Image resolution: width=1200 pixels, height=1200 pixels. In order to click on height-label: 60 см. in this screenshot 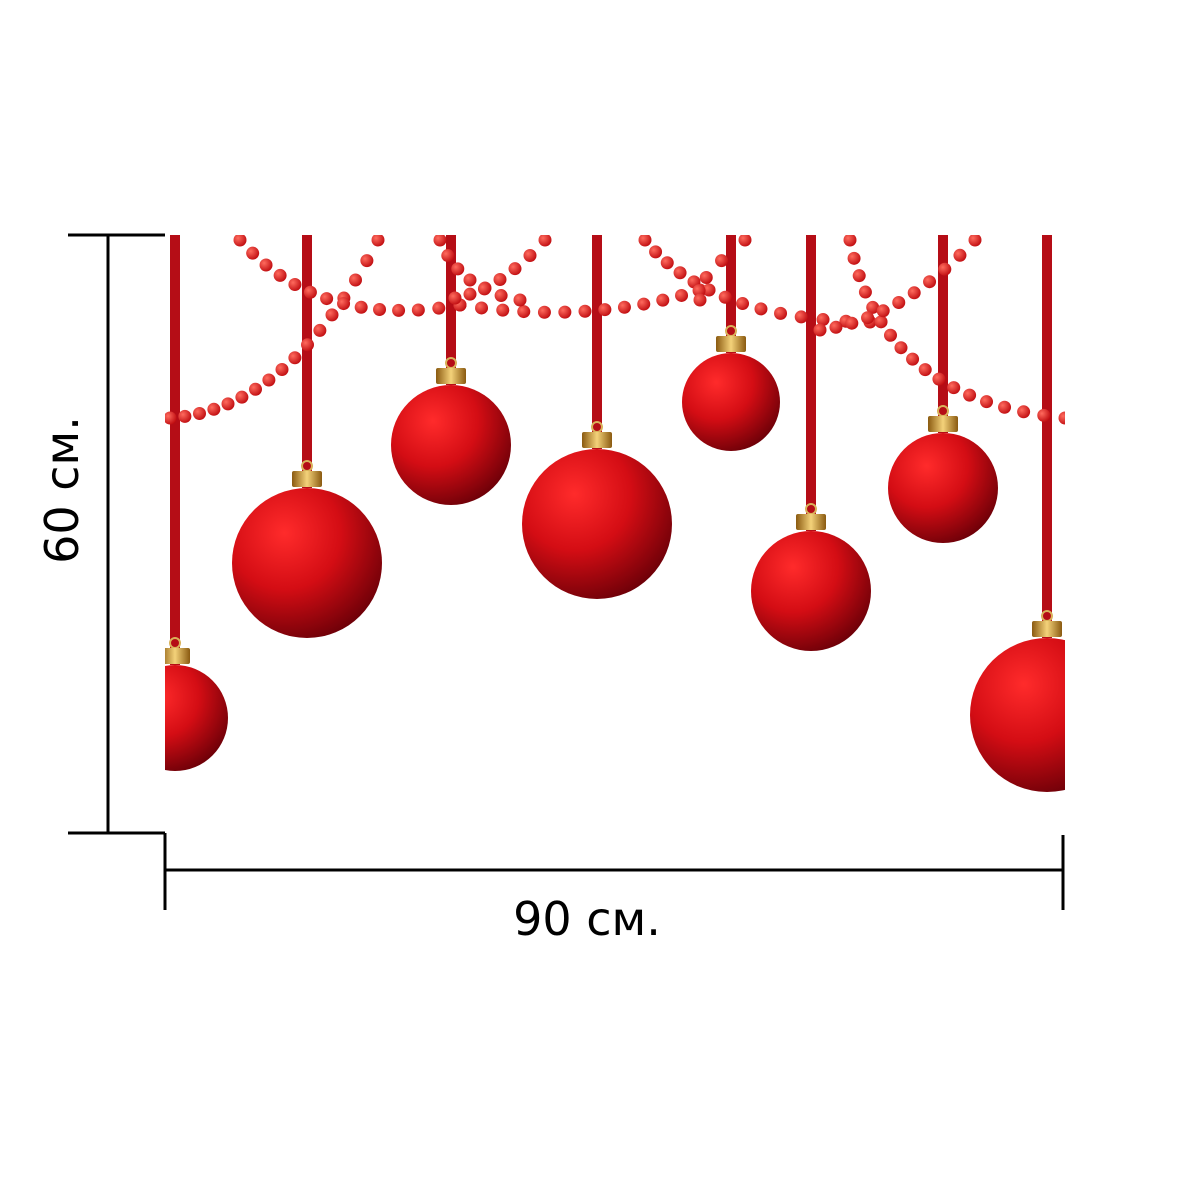, I will do `click(62, 490)`.